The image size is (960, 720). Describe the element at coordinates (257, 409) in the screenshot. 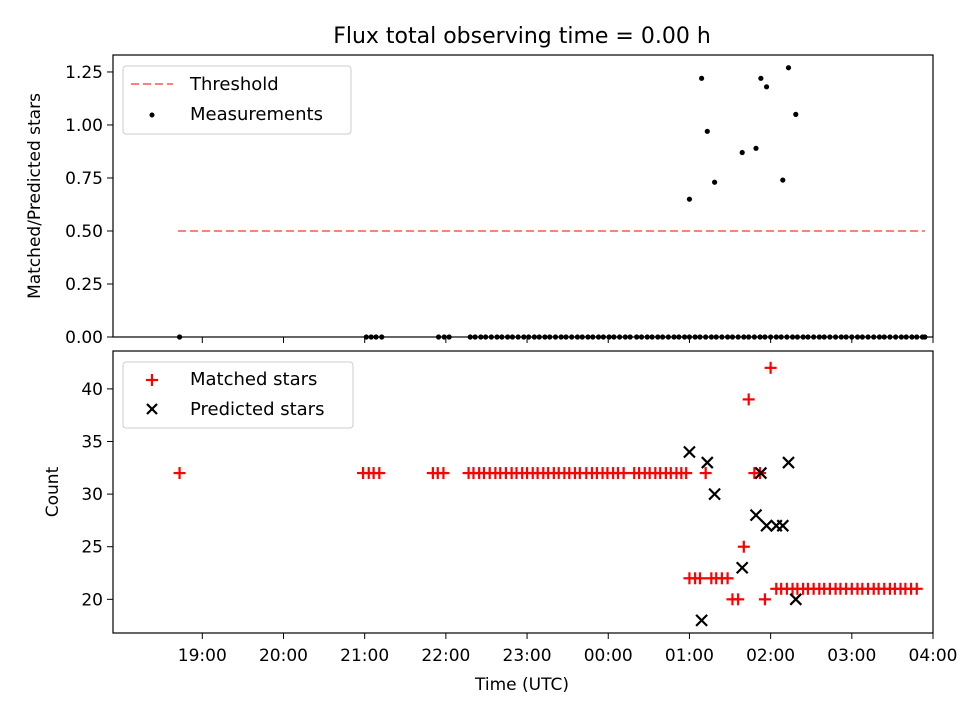

I see `predicted-legend-label: Predicted stars` at that location.